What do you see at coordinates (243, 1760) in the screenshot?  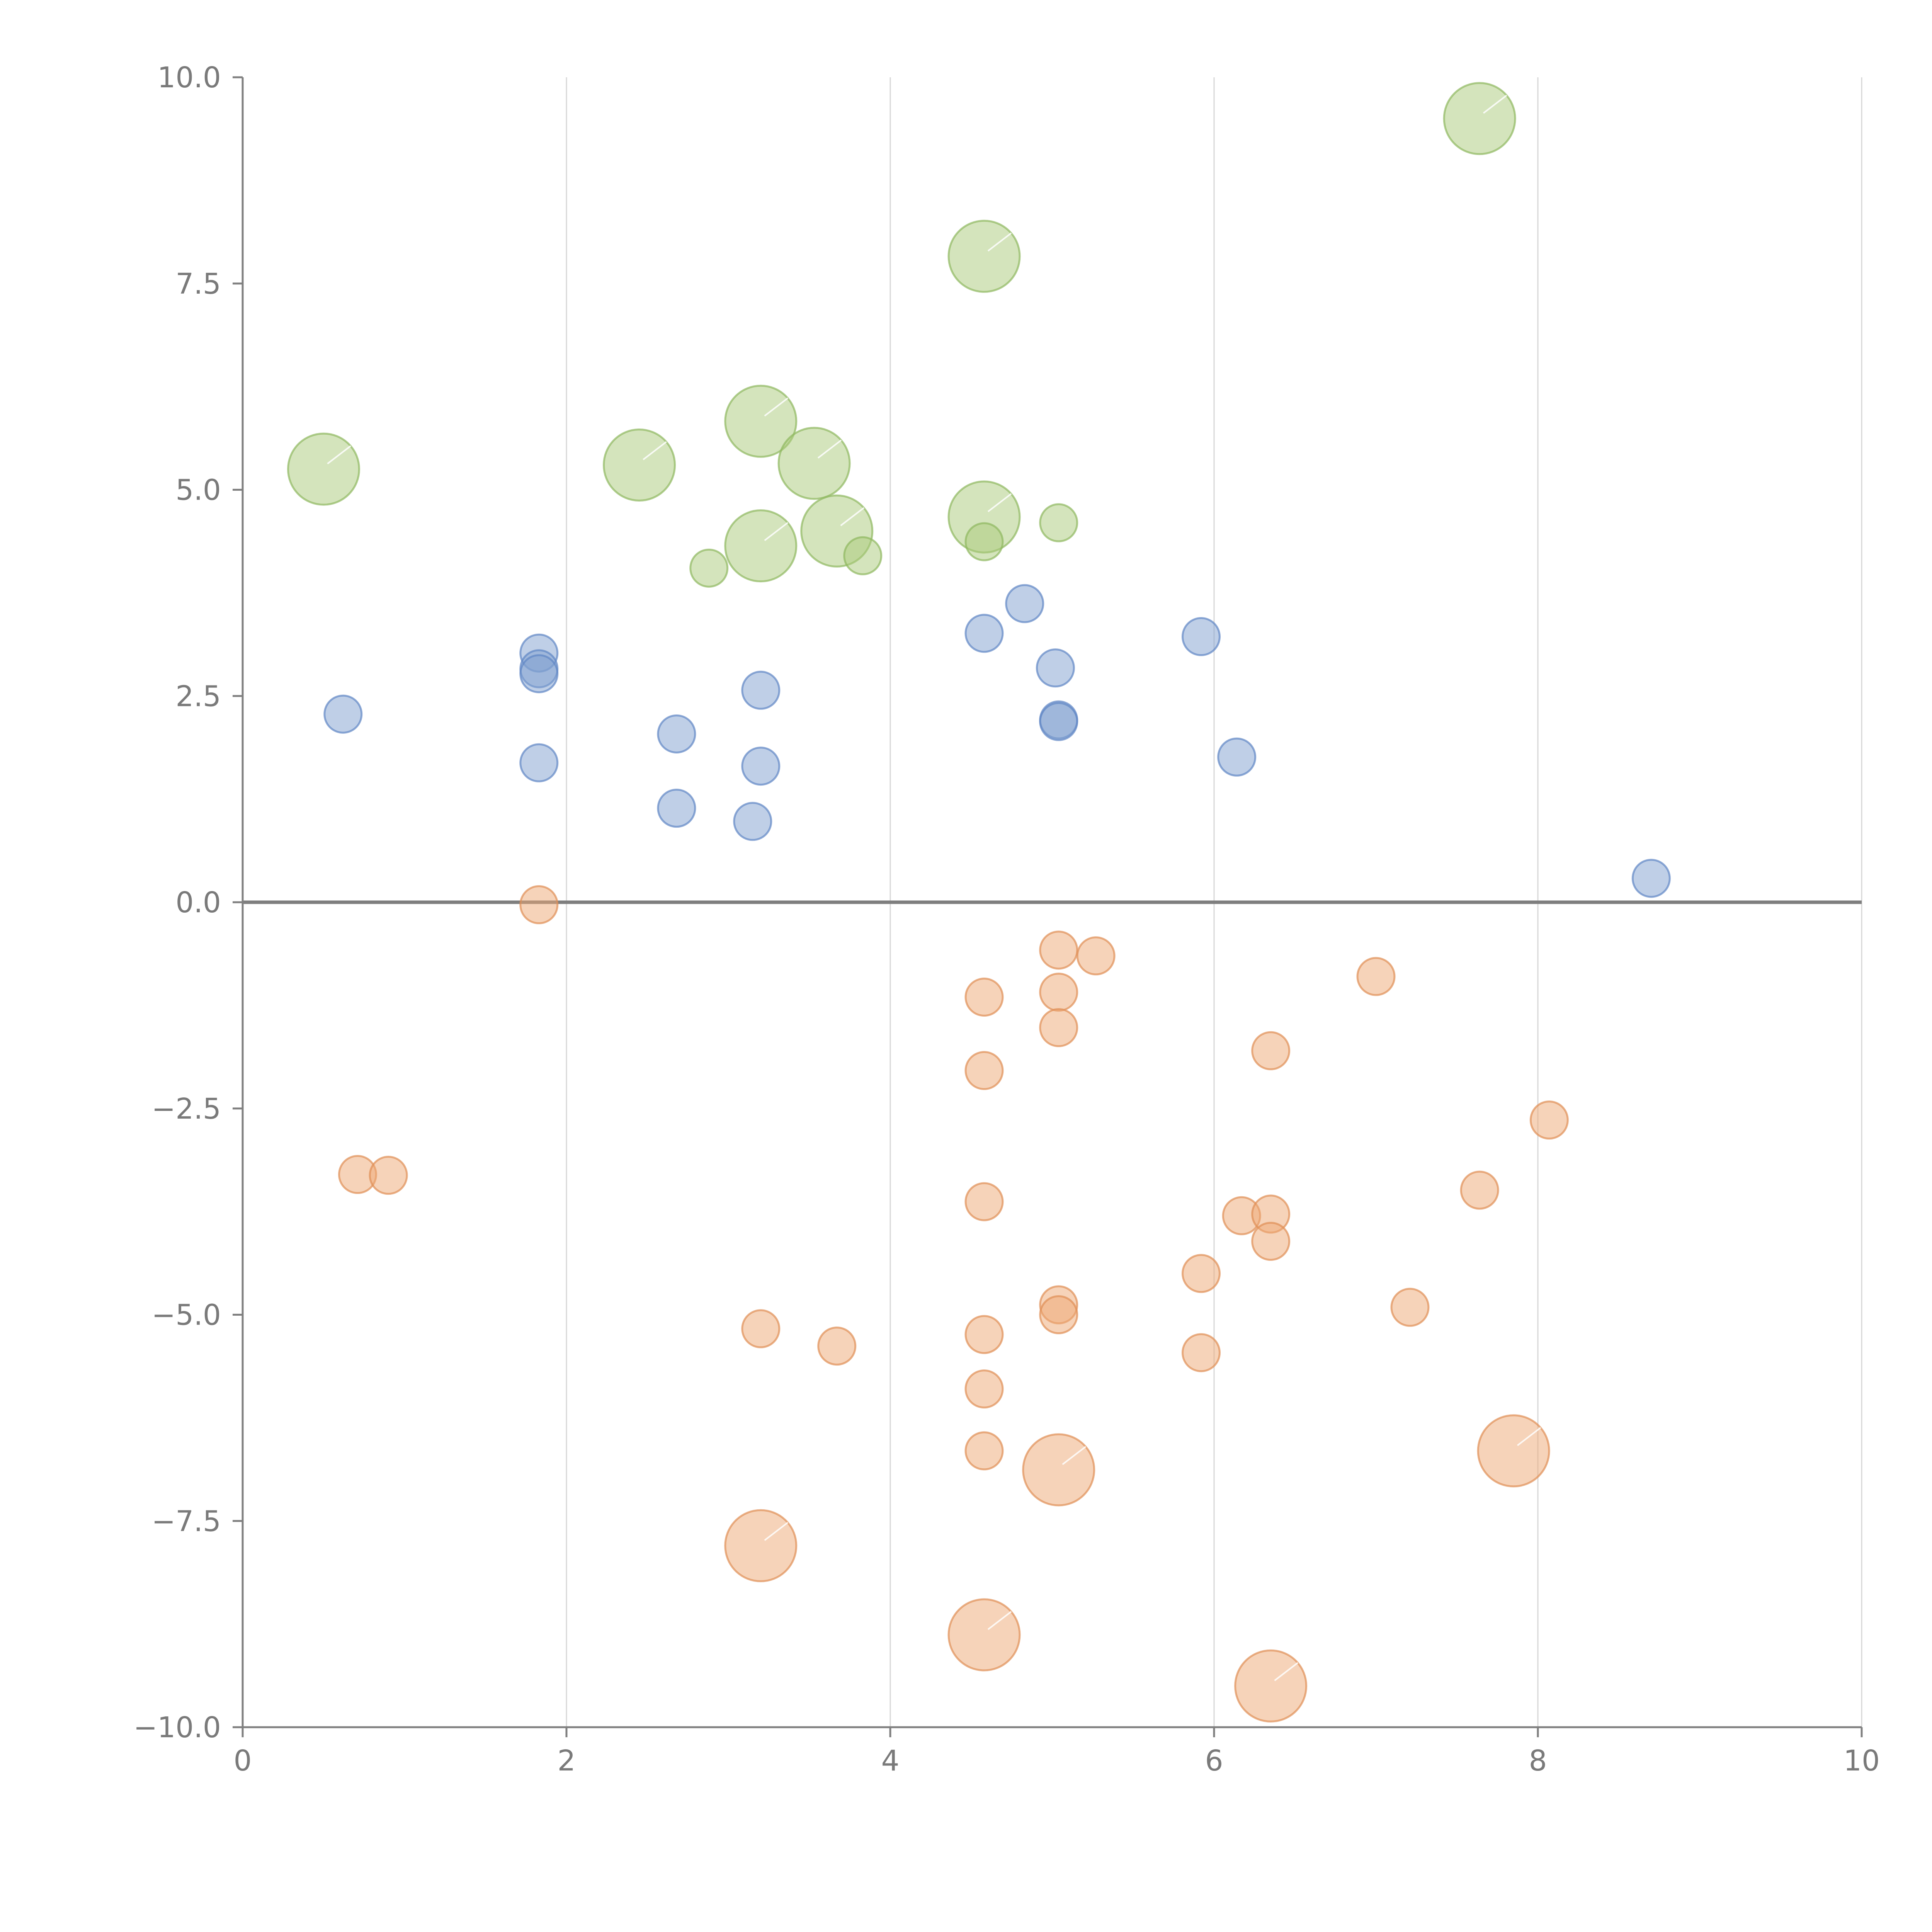 I see `x-tick-label: 0` at bounding box center [243, 1760].